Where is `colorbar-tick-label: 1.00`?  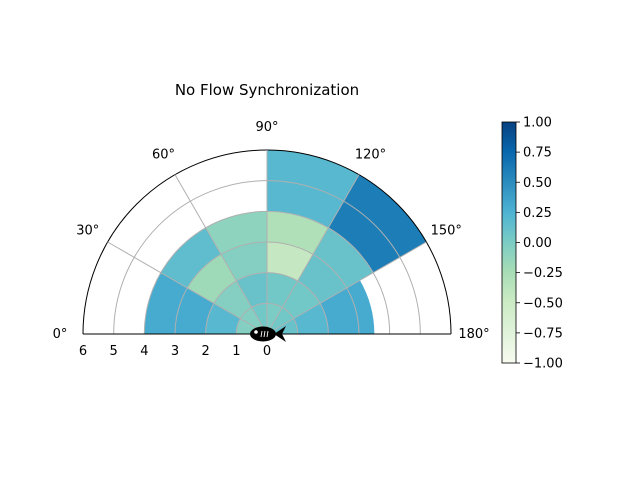
colorbar-tick-label: 1.00 is located at coordinates (537, 123).